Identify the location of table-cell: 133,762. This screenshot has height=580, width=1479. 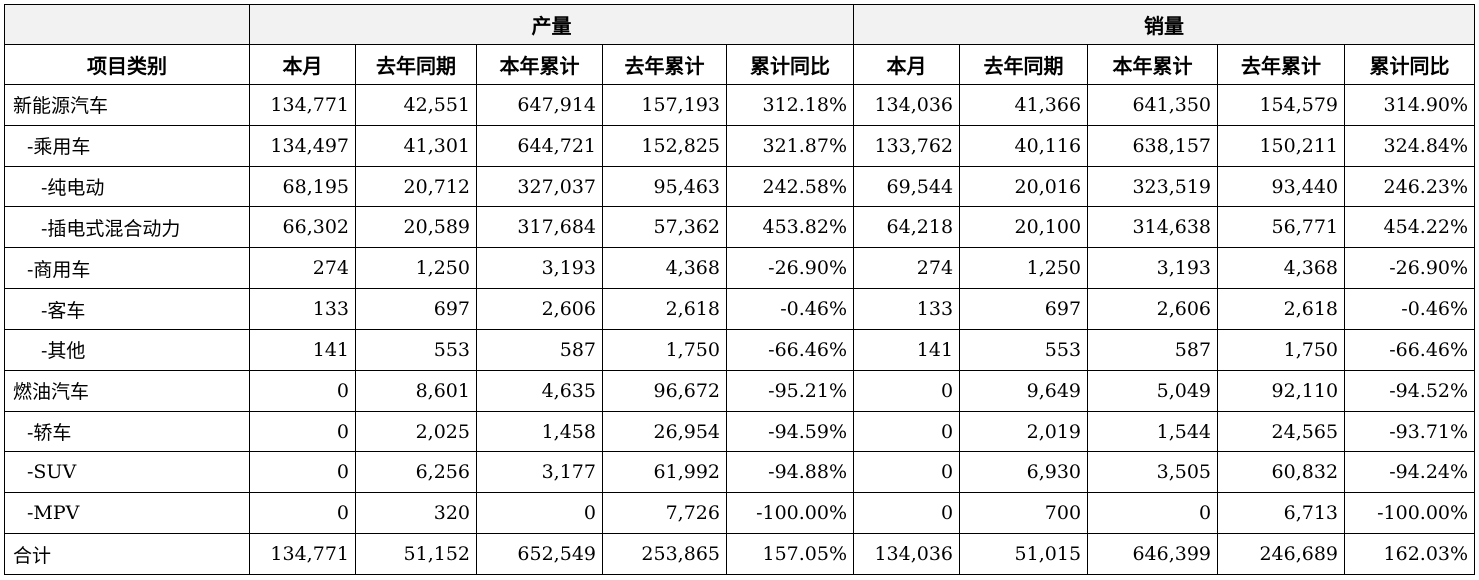
(907, 145).